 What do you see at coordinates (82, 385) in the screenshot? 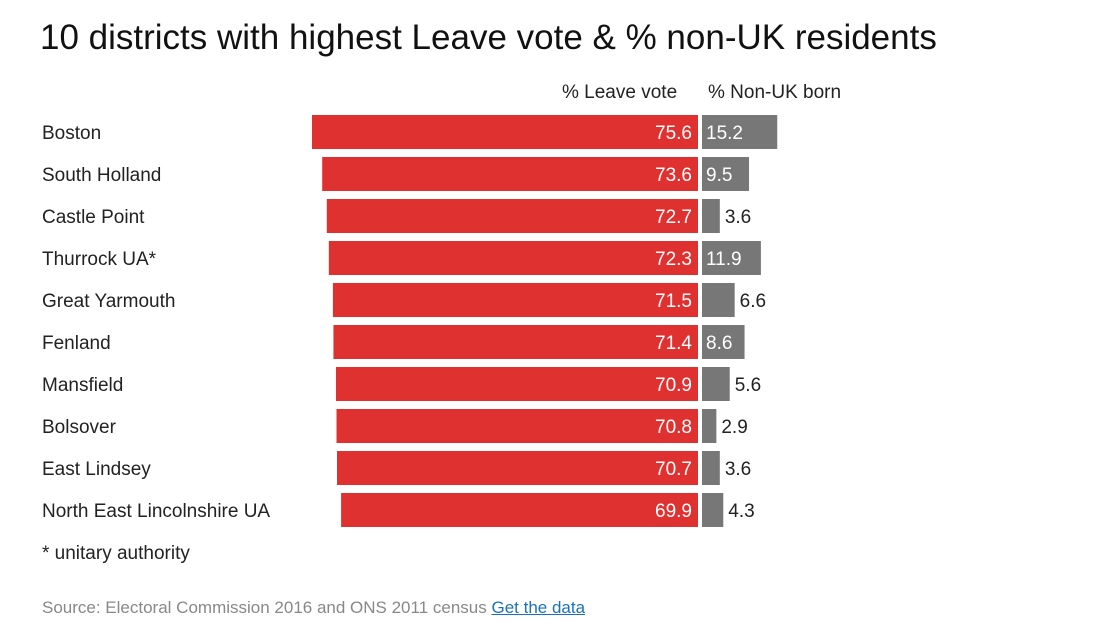
I see `category-label: Mansfield` at bounding box center [82, 385].